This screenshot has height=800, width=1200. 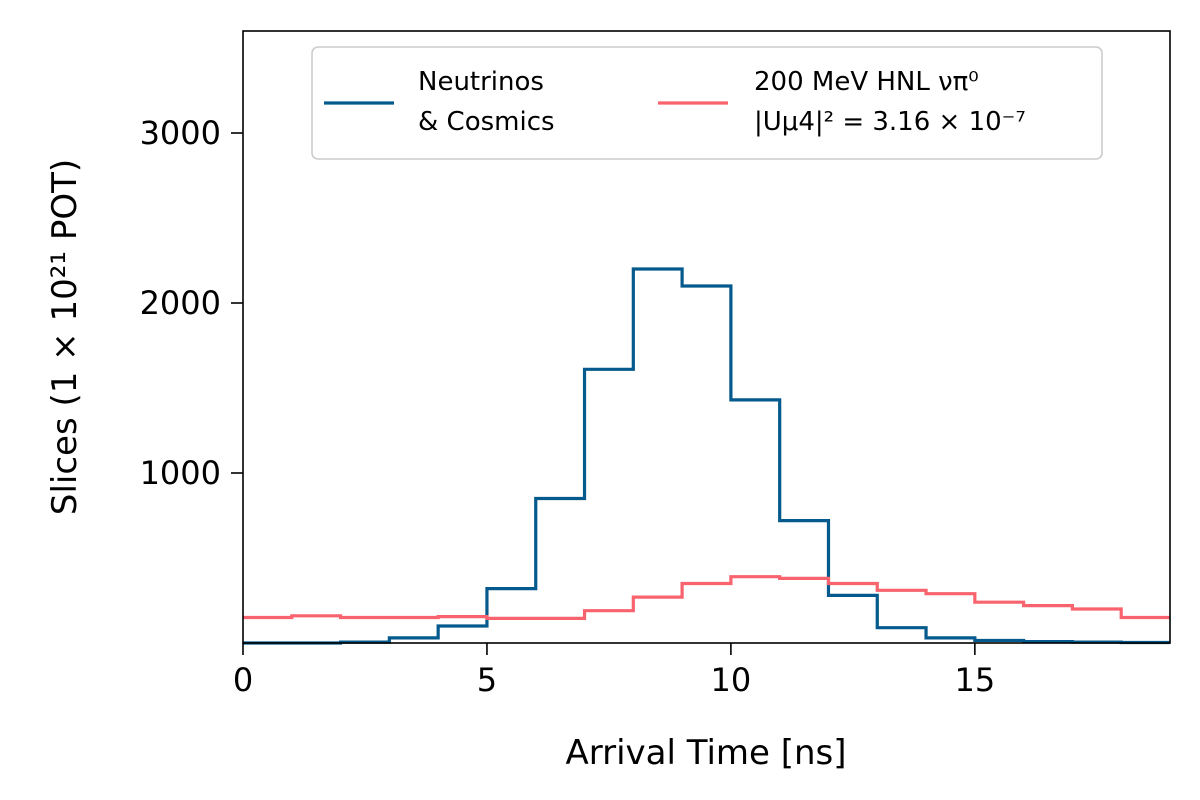 I want to click on y-axis-label: Slices (1 × 10²¹ POT), so click(x=65, y=337).